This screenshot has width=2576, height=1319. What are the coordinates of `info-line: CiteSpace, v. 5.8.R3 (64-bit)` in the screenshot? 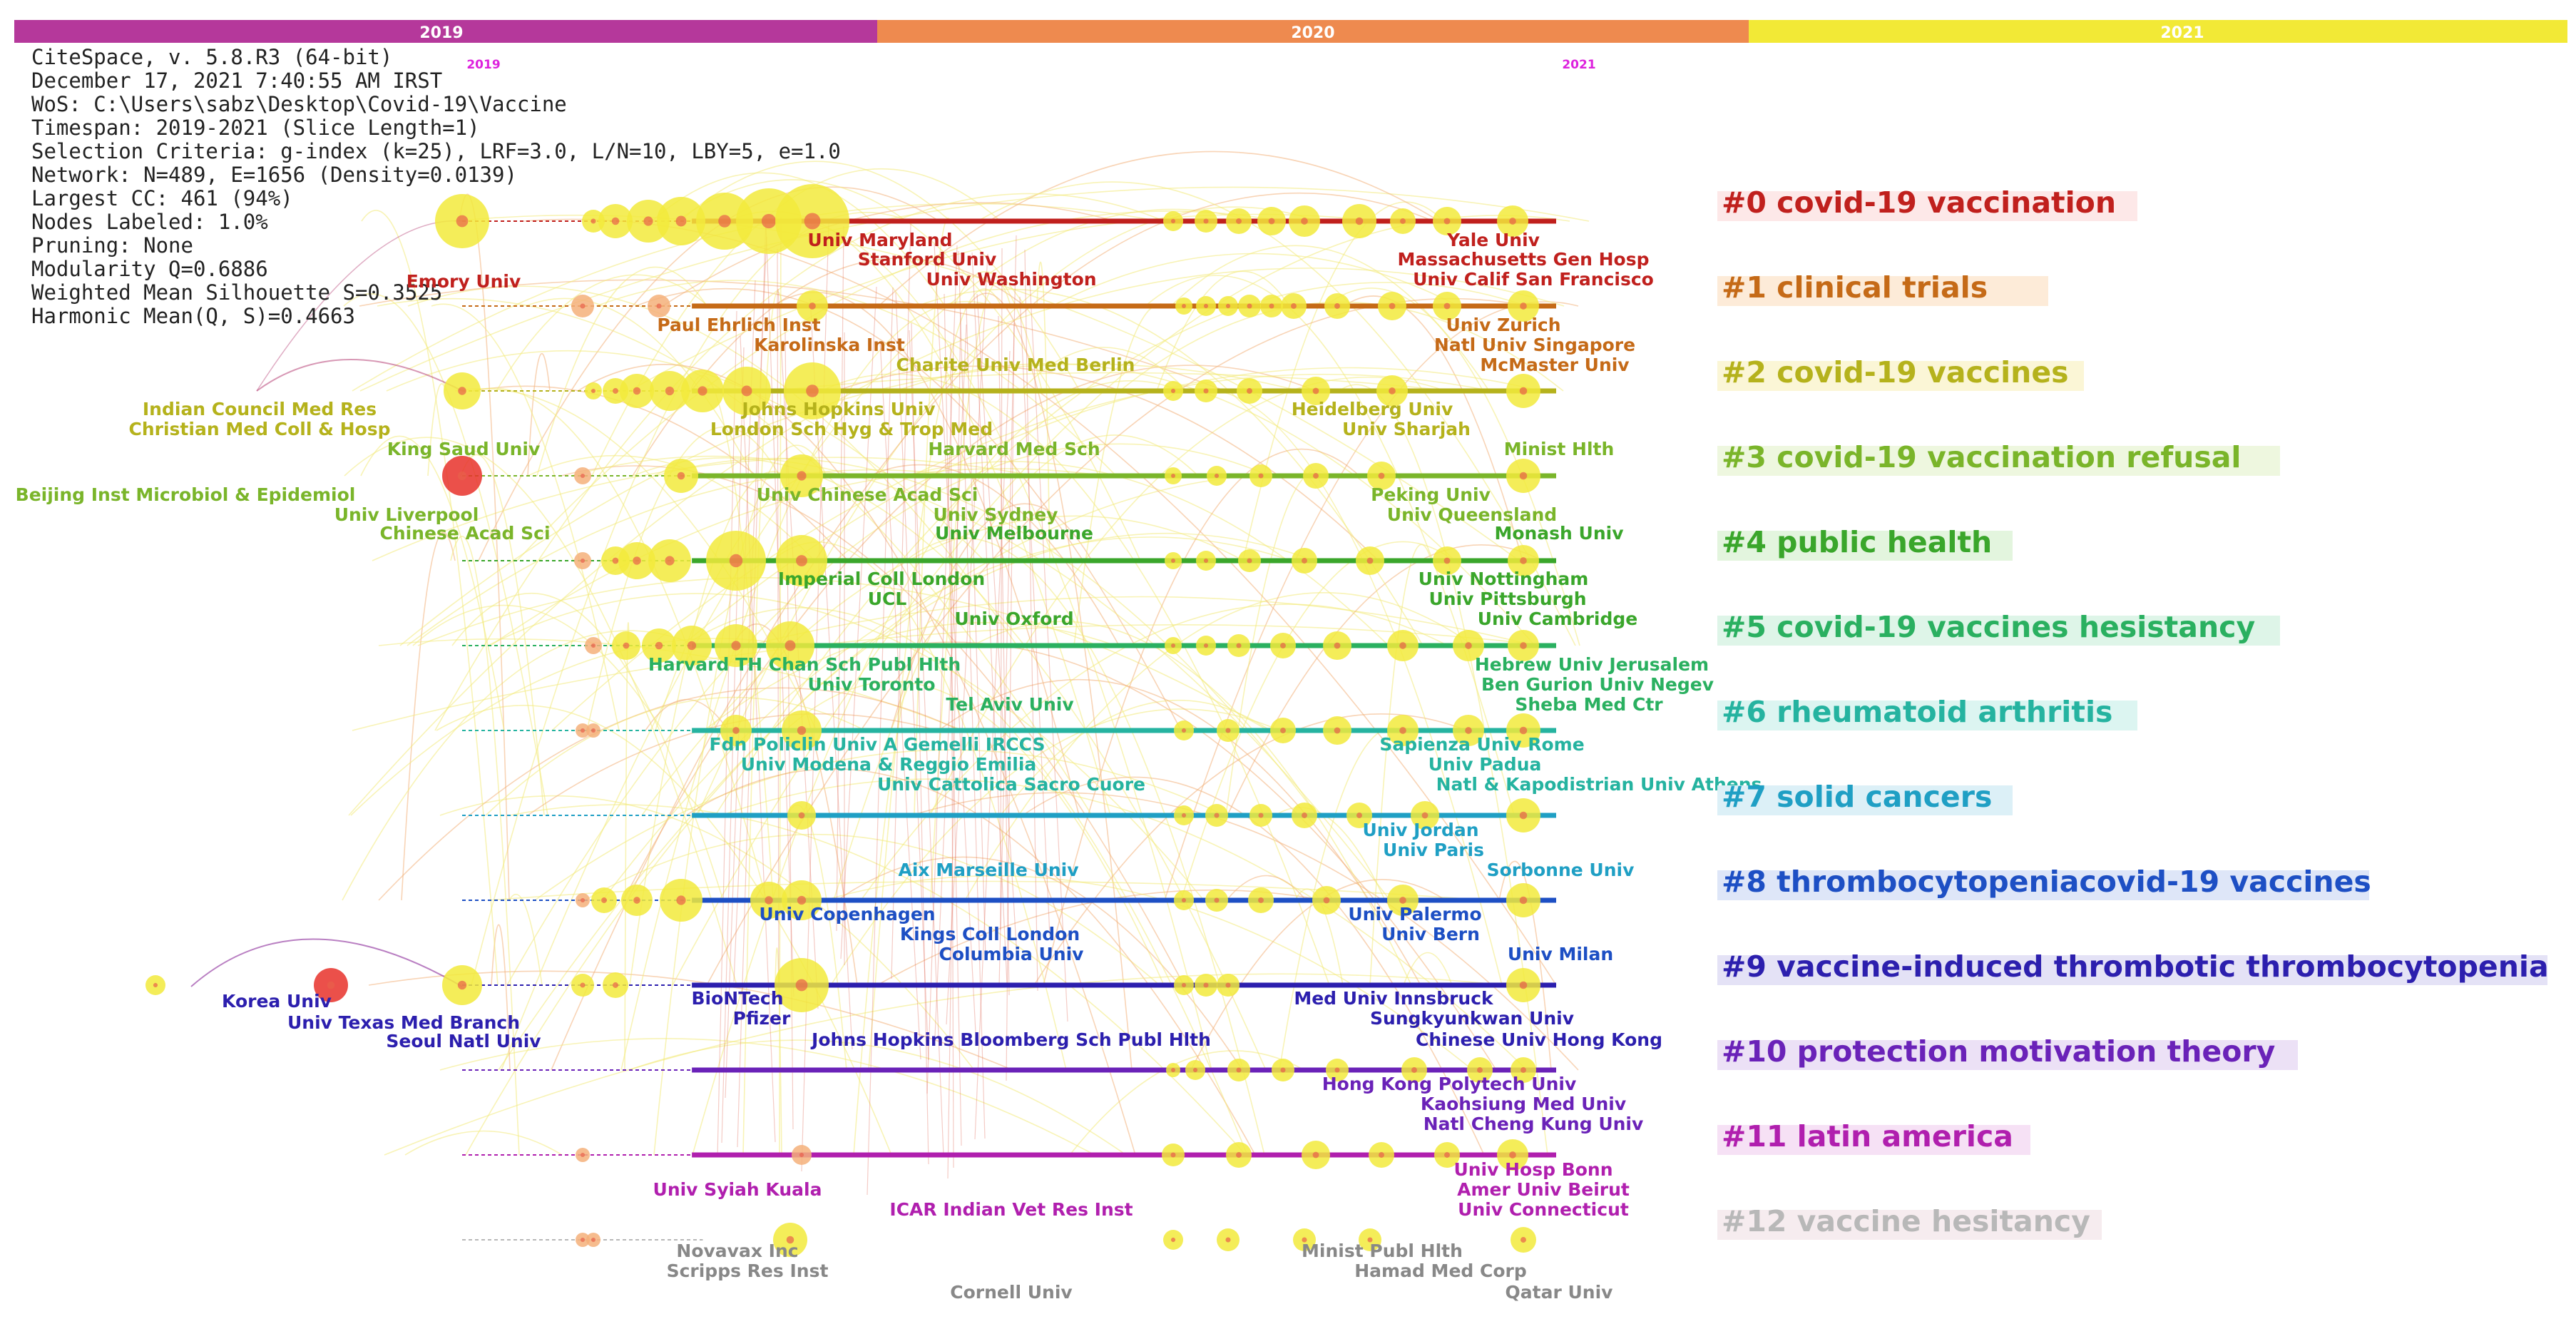 It's located at (211, 57).